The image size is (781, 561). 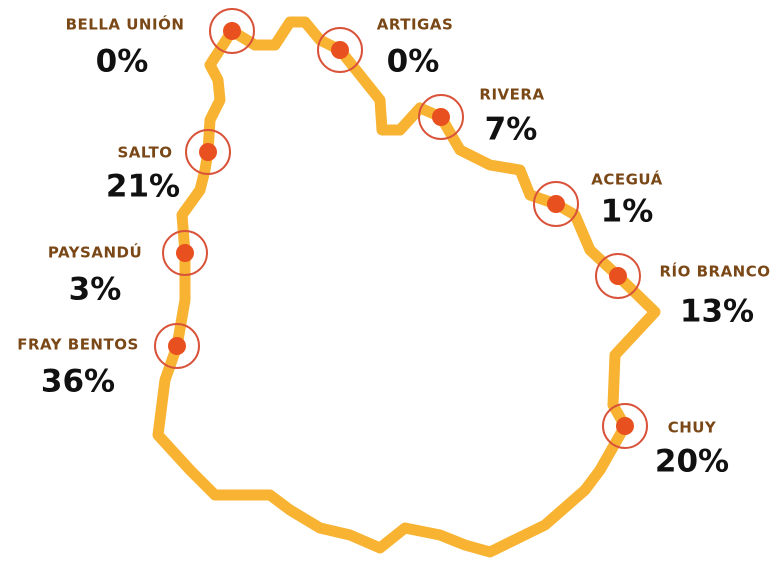 What do you see at coordinates (627, 179) in the screenshot?
I see `place-name: ACEGUÁ` at bounding box center [627, 179].